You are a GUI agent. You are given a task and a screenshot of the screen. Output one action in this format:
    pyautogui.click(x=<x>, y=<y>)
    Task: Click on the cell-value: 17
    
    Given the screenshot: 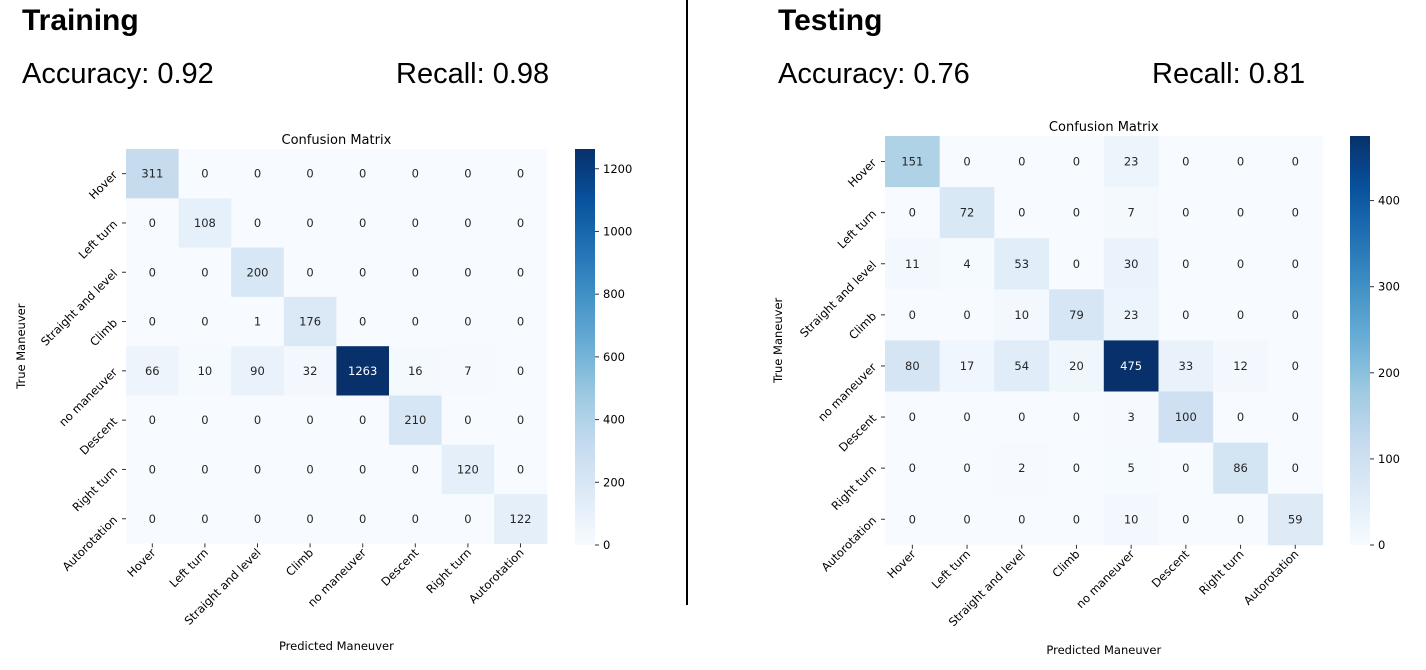 What is the action you would take?
    pyautogui.click(x=967, y=366)
    